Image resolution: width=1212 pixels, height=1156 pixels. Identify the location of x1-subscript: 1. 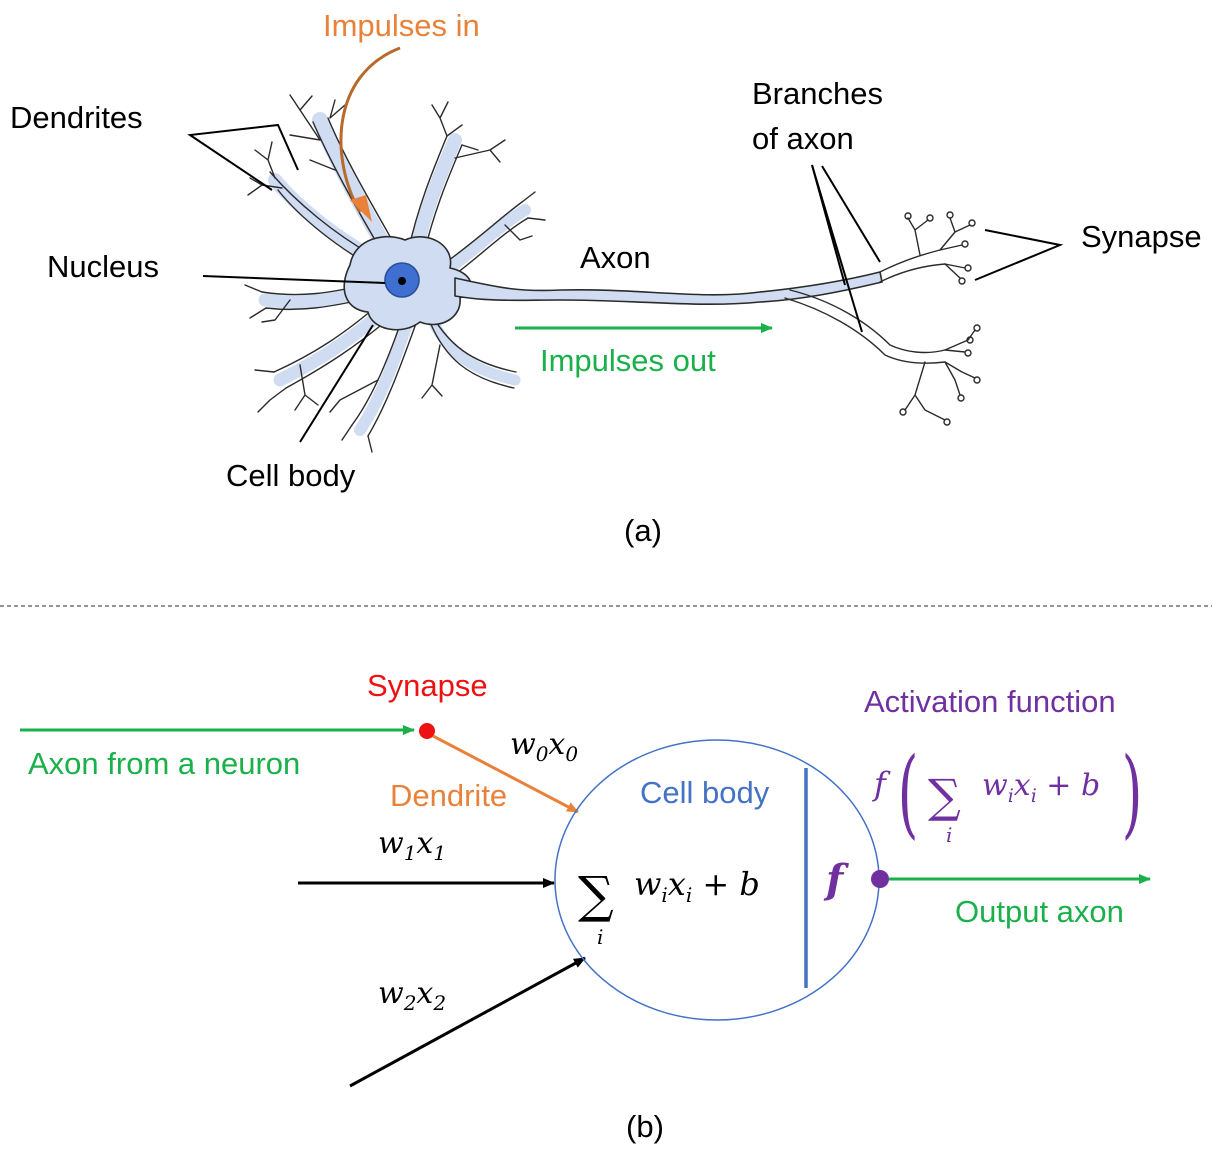
(439, 853).